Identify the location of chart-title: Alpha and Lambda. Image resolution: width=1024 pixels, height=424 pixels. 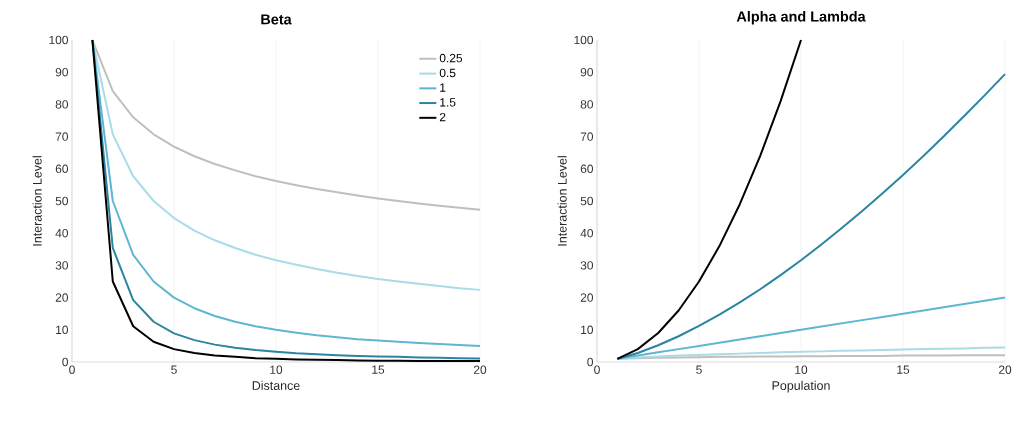
(801, 18).